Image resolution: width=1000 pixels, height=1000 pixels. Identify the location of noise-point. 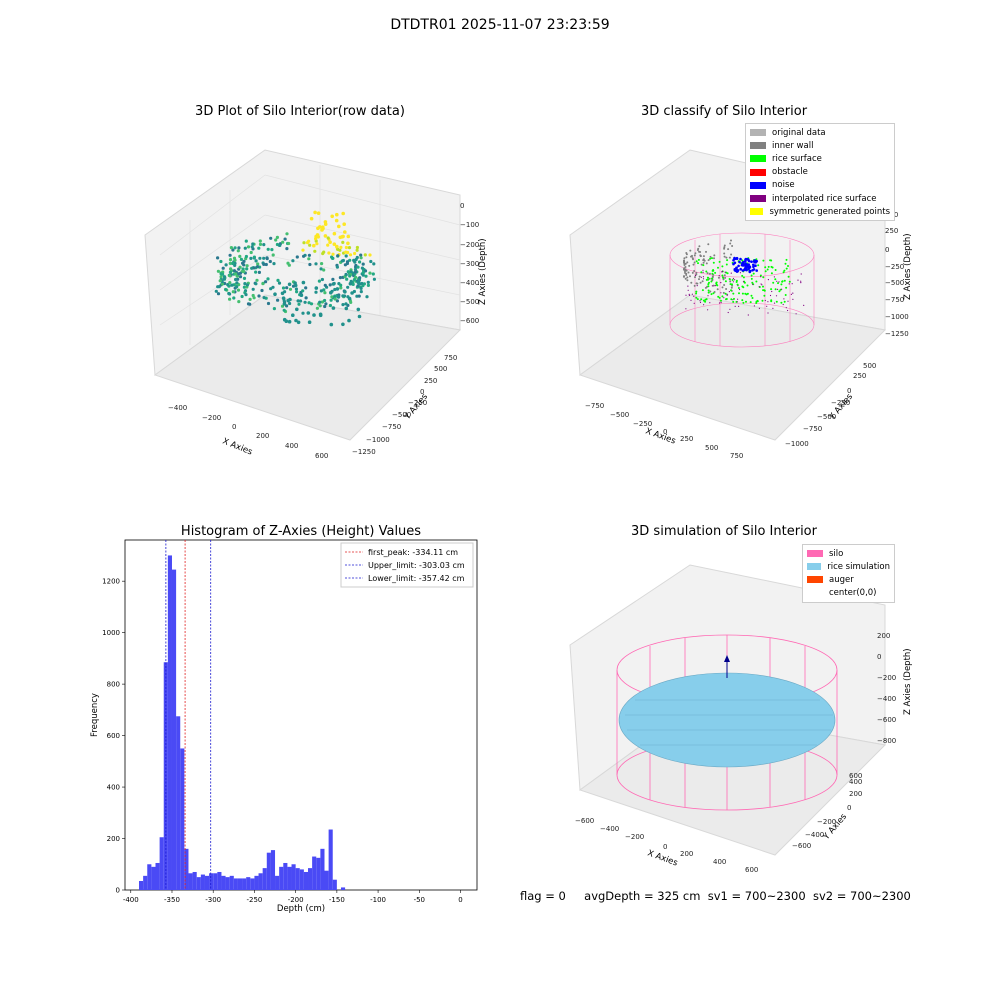
(754, 261).